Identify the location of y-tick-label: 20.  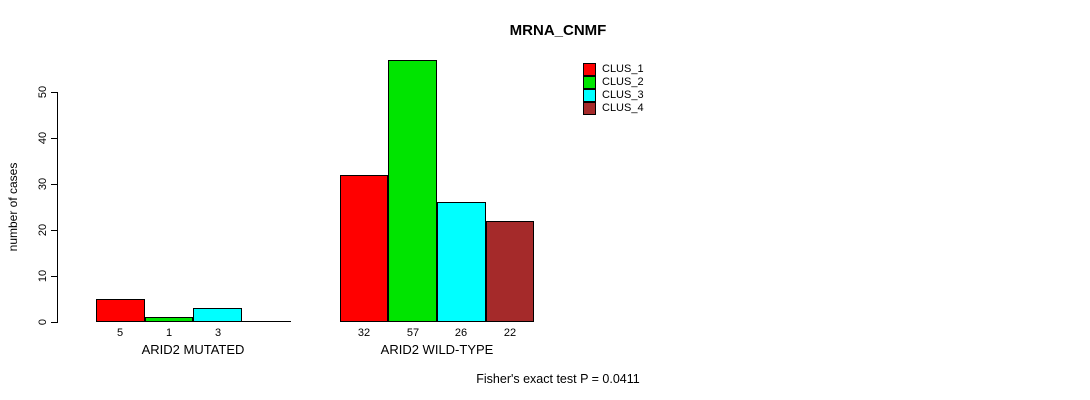
(43, 230).